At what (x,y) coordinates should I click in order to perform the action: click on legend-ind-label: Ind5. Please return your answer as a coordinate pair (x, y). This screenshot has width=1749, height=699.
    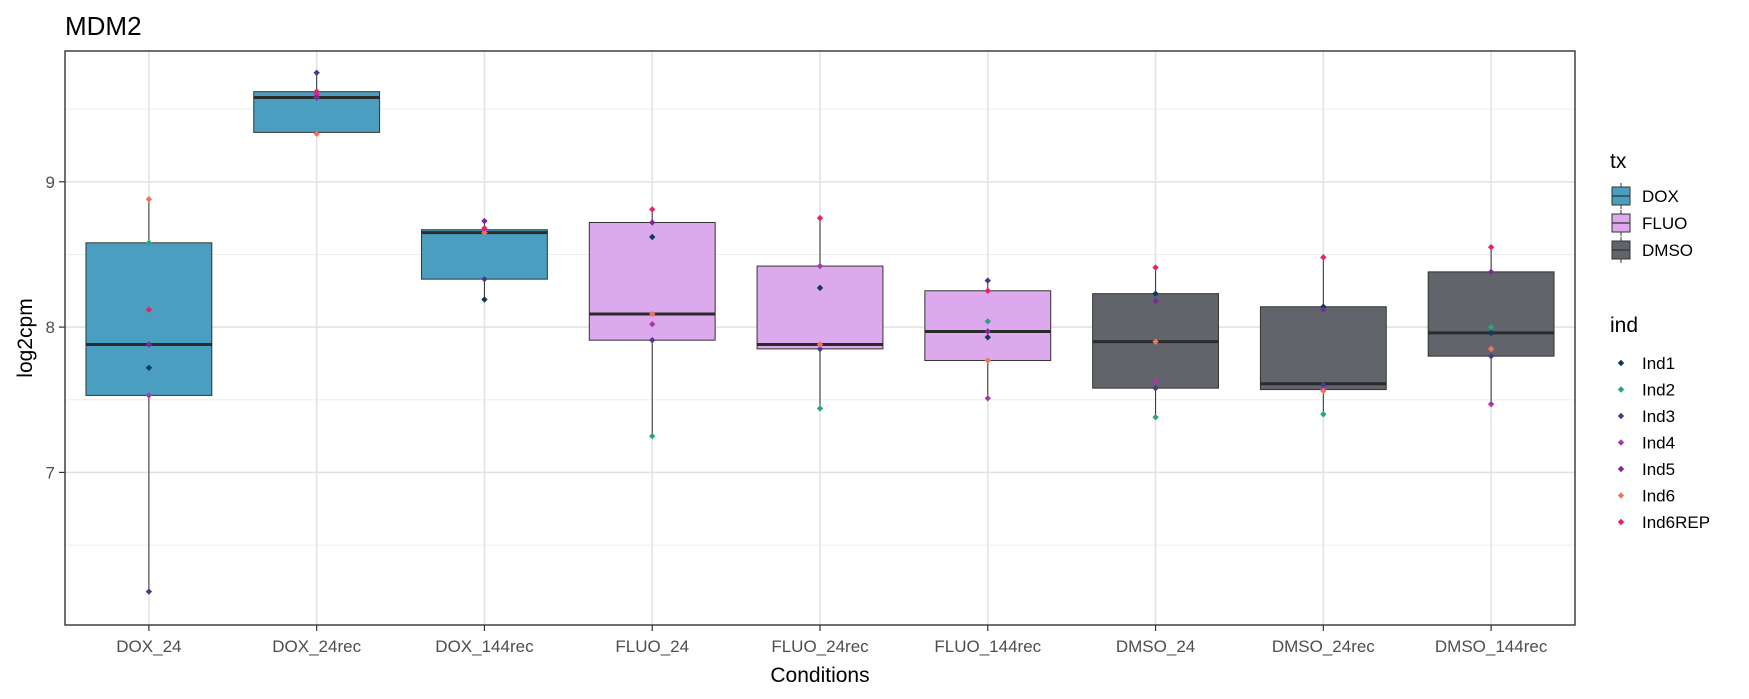
    Looking at the image, I should click on (1658, 469).